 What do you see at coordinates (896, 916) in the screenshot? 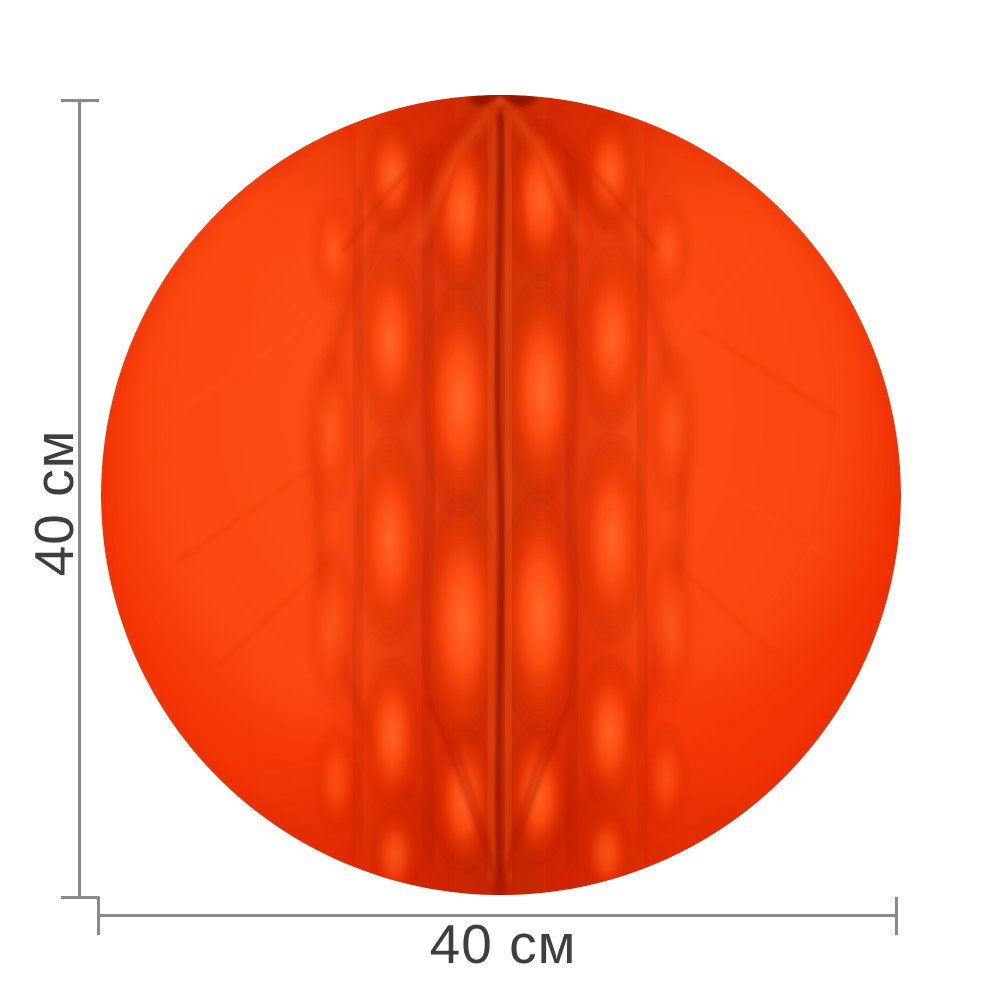
I see `width-line-right-cap` at bounding box center [896, 916].